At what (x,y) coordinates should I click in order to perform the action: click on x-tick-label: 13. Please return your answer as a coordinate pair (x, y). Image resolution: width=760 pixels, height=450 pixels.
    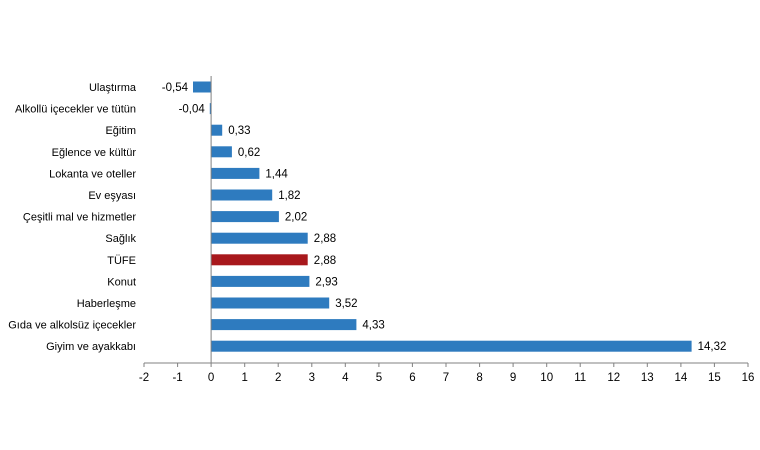
    Looking at the image, I should click on (647, 378).